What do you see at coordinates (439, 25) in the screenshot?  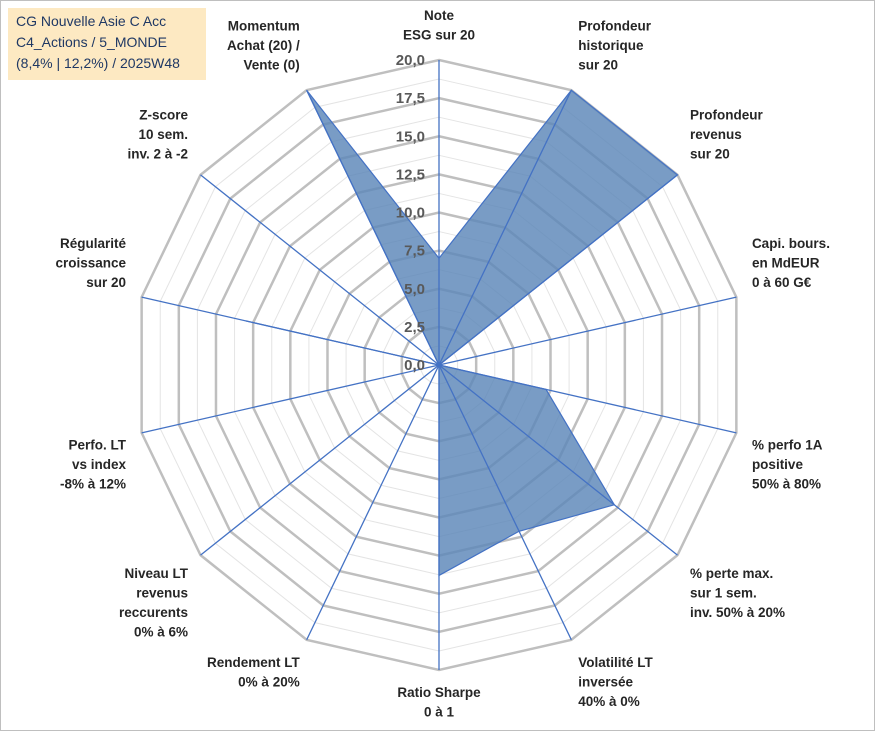 I see `axis-label-0: Note ESG sur 20` at bounding box center [439, 25].